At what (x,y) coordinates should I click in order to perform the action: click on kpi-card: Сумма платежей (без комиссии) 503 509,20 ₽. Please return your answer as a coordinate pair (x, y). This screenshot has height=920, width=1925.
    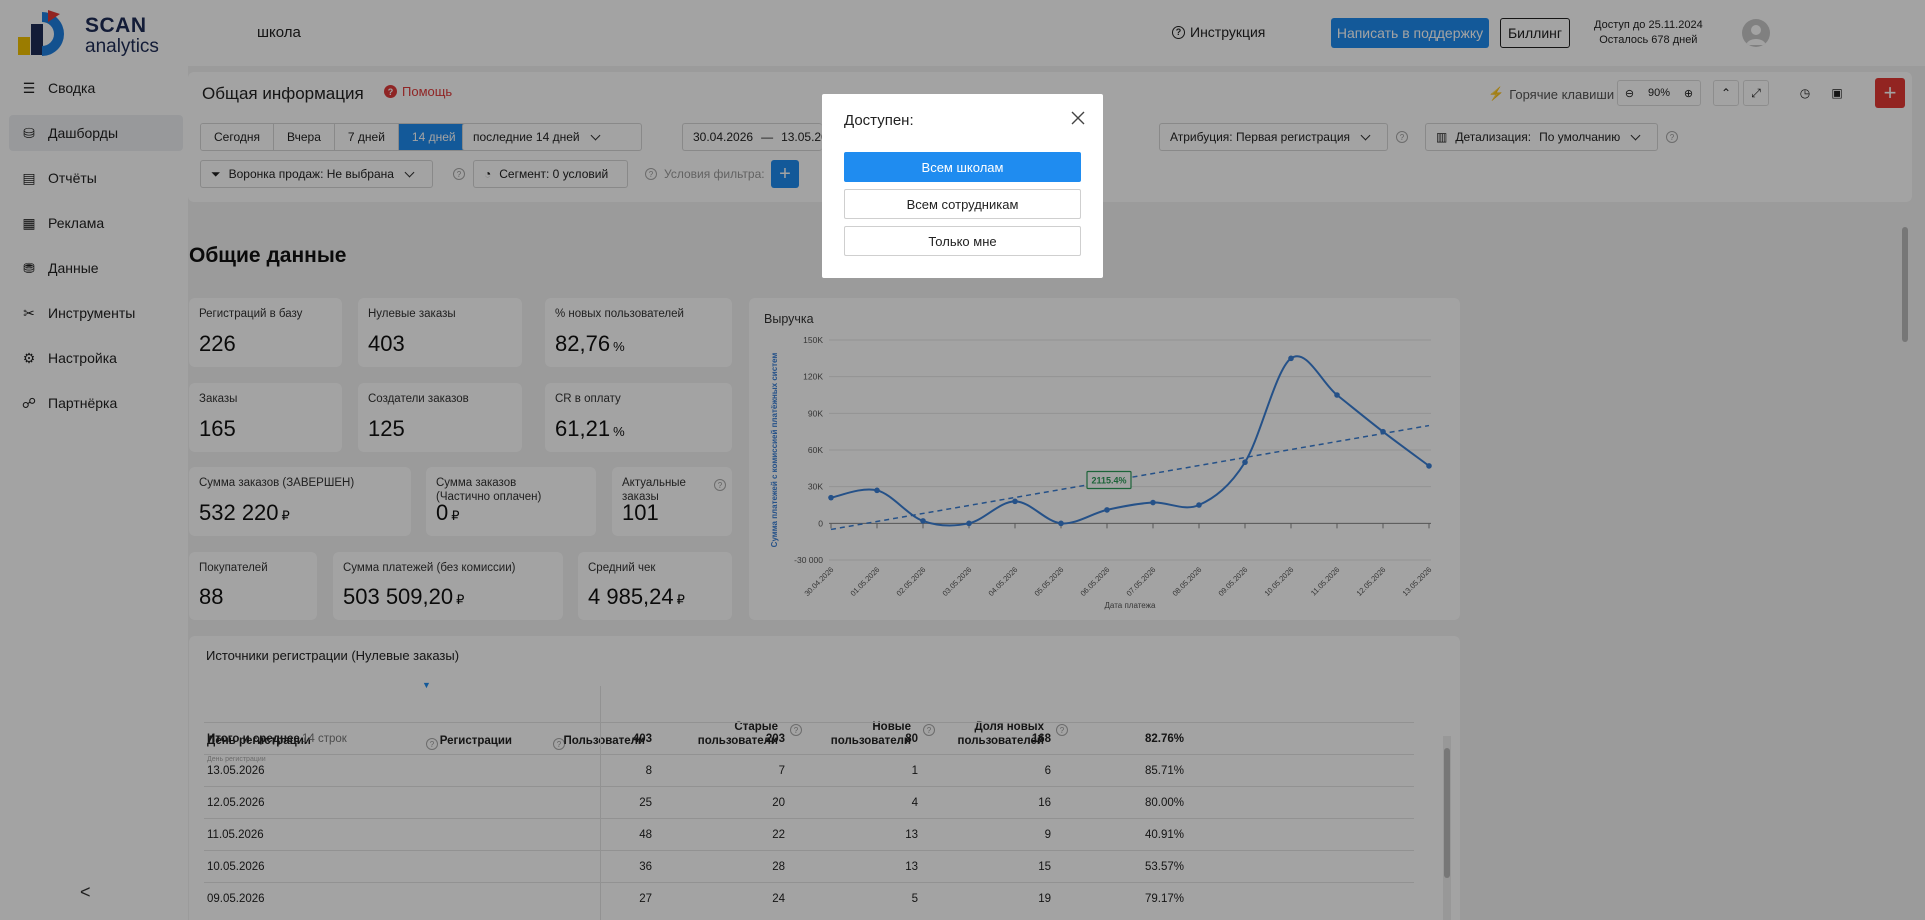
    Looking at the image, I should click on (448, 586).